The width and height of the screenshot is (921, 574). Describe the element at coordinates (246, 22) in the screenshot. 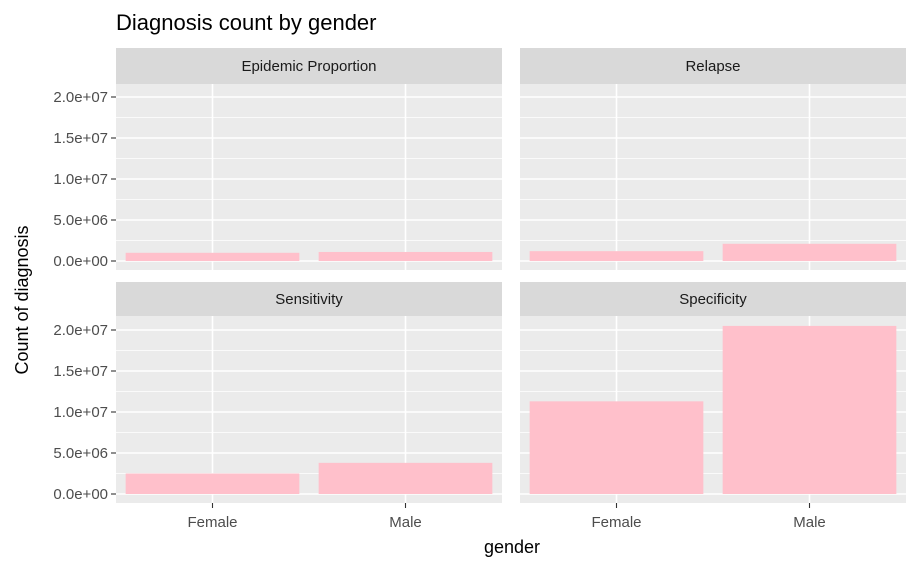

I see `chart-title: Diagnosis count by gender` at that location.